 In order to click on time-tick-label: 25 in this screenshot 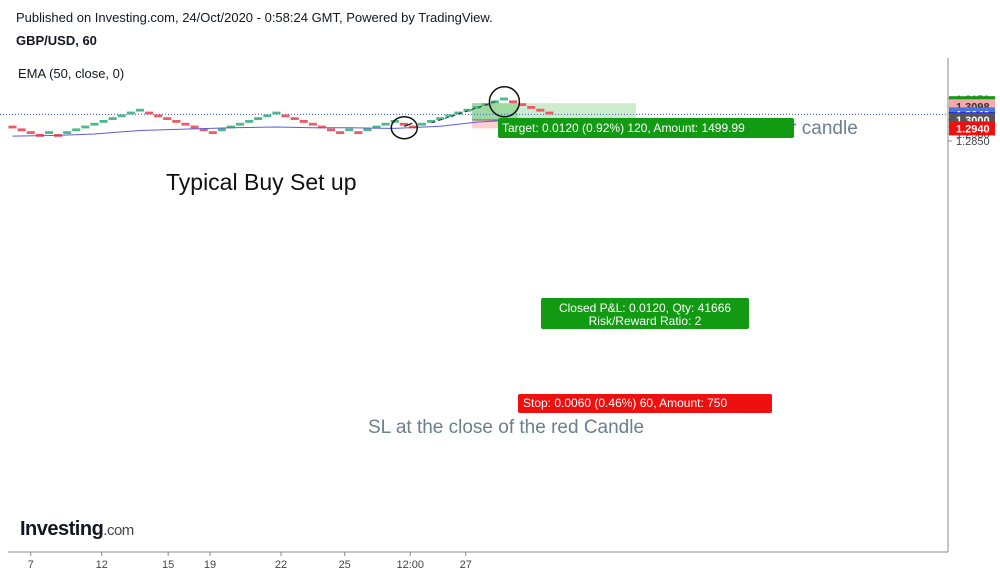, I will do `click(345, 565)`.